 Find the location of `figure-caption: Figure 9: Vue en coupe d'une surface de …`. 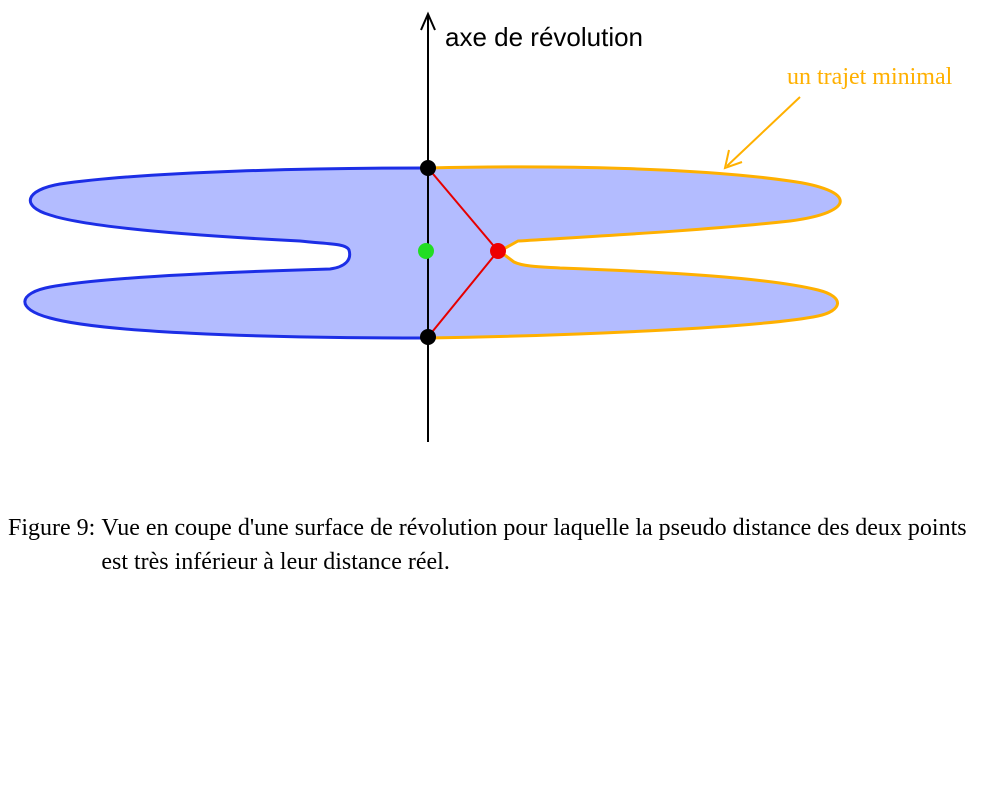

figure-caption: Figure 9: Vue en coupe d'une surface de … is located at coordinates (503, 545).